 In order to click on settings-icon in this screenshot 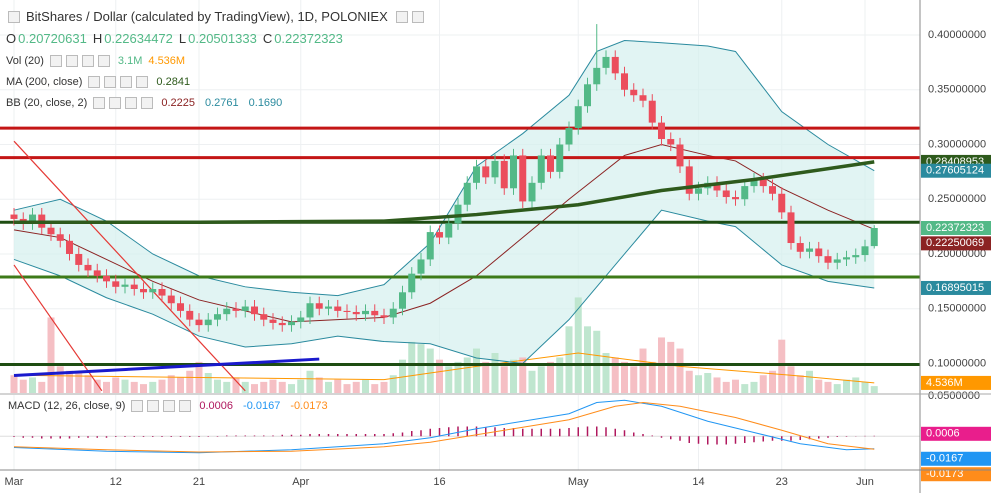, I will do `click(401, 17)`.